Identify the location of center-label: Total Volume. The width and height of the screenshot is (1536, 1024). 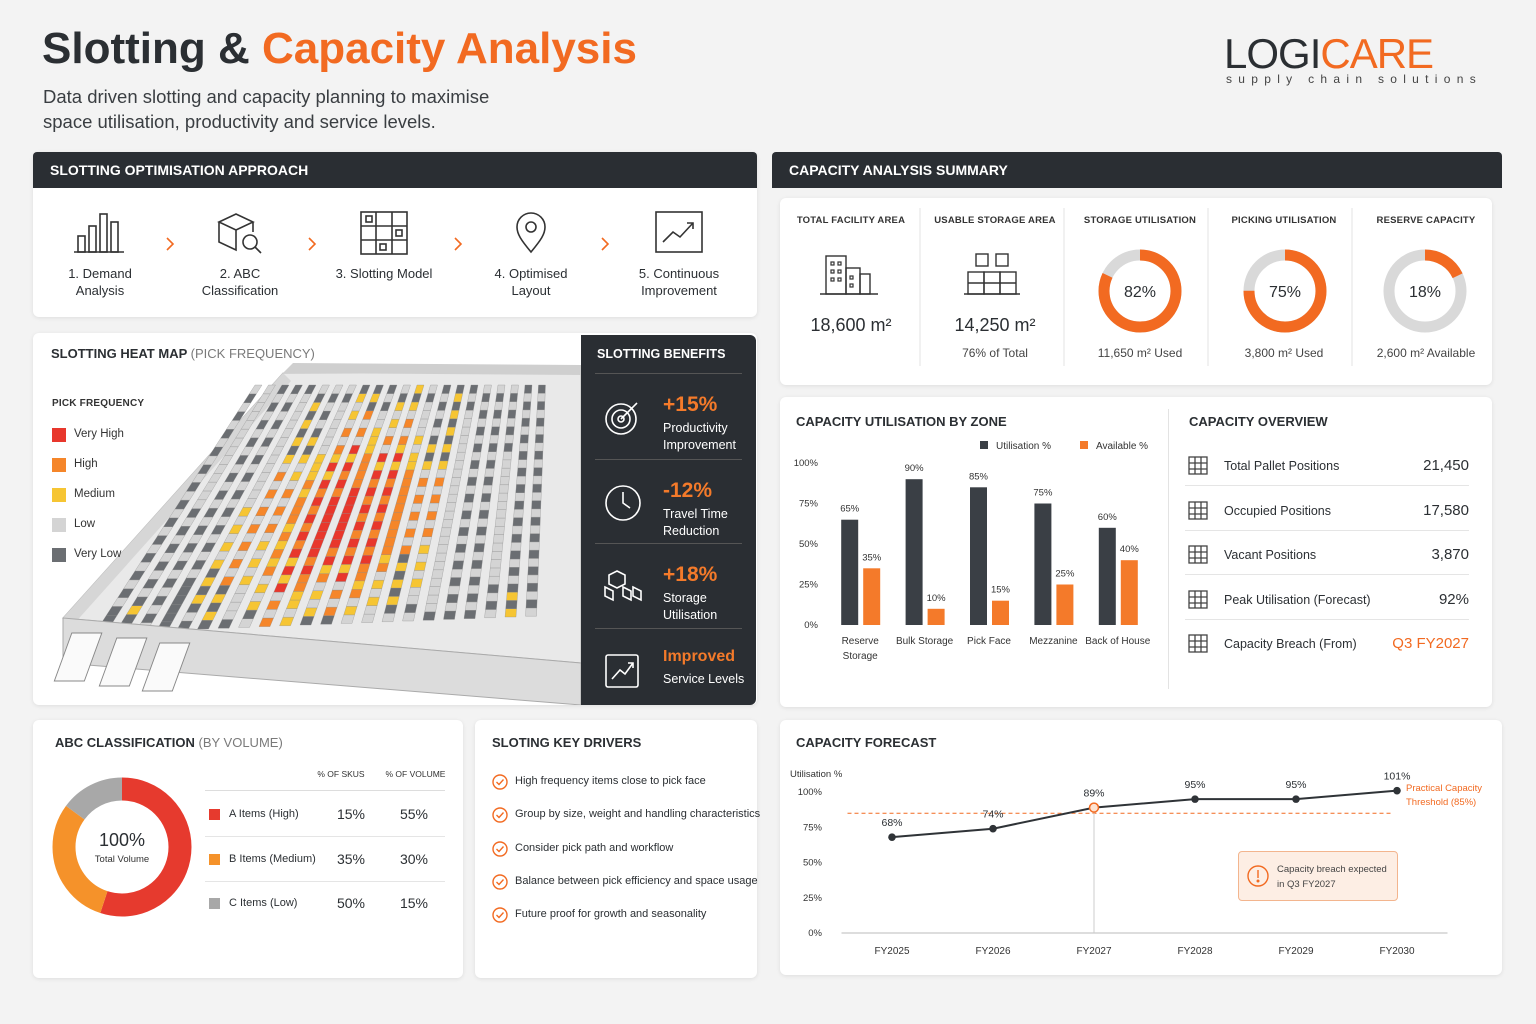
(122, 859).